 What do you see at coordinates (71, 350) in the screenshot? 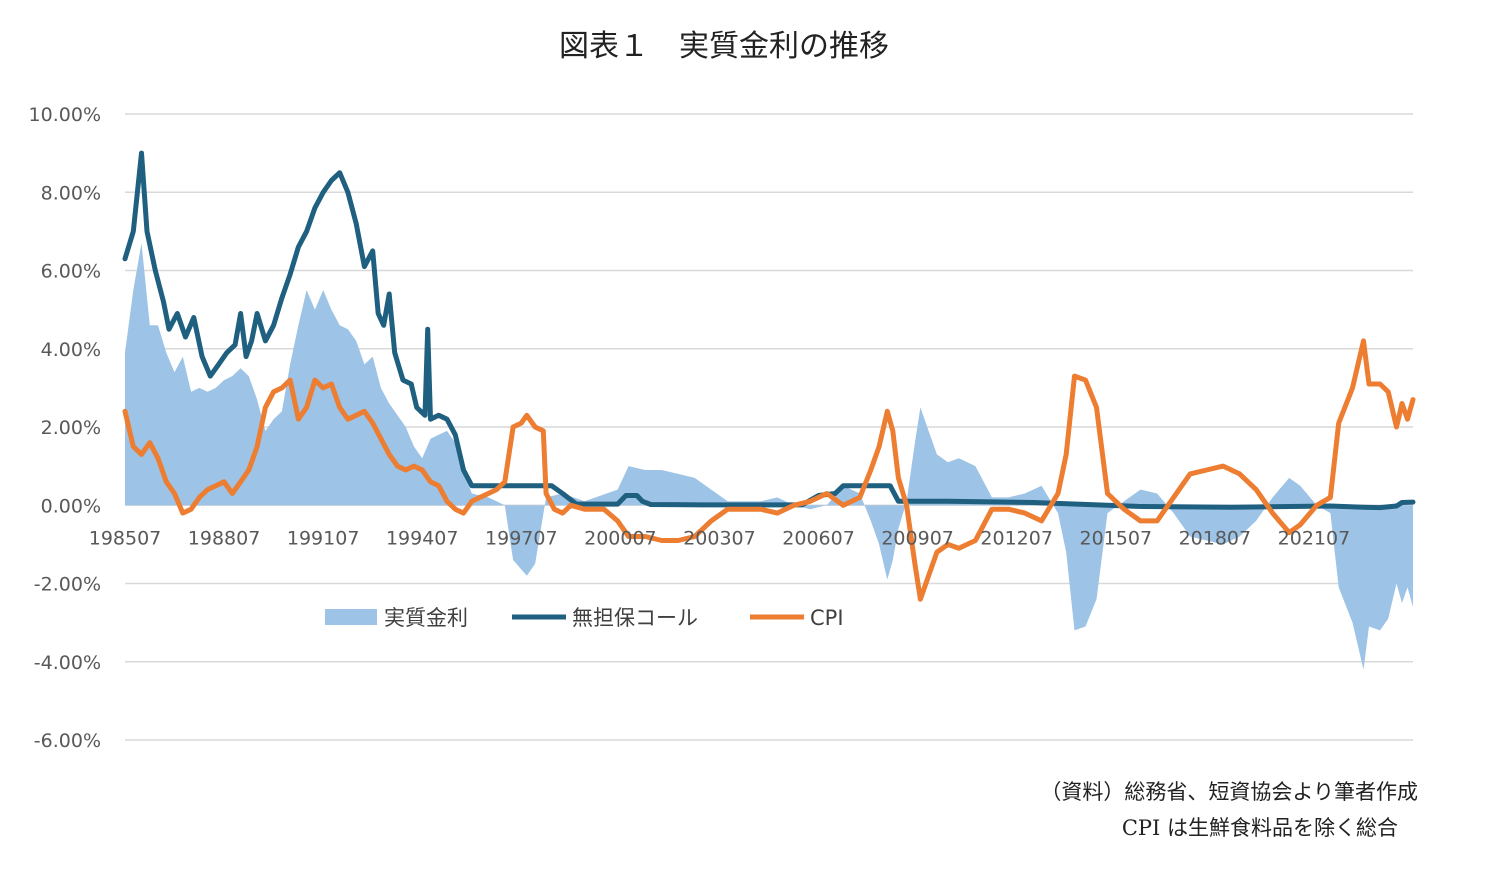
I see `y-tick-label: 4.00%` at bounding box center [71, 350].